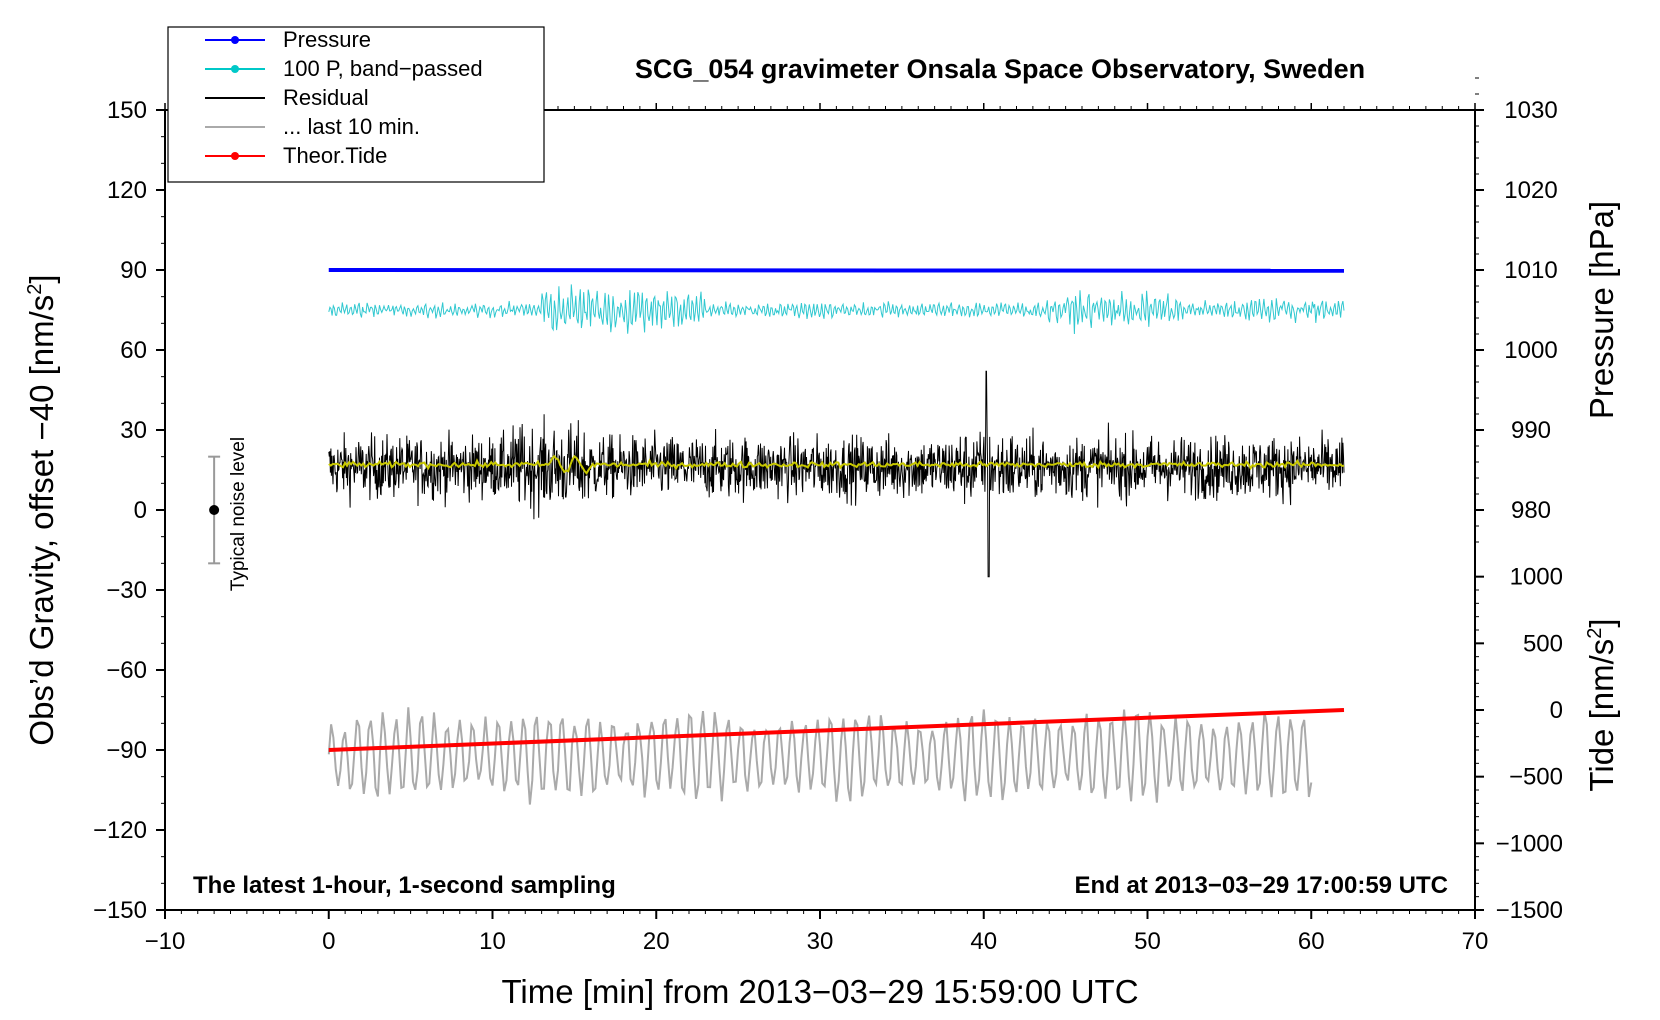  I want to click on legend-entry: Residual, so click(287, 97).